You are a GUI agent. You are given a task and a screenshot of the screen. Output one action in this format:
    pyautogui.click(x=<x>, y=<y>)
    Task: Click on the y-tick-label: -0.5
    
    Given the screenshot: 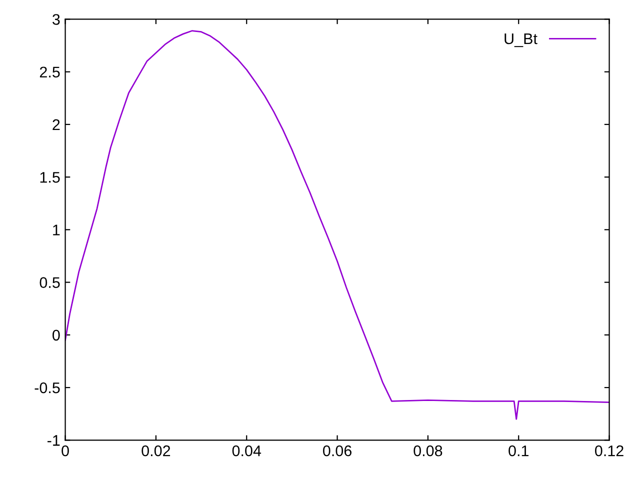 What is the action you would take?
    pyautogui.click(x=47, y=388)
    